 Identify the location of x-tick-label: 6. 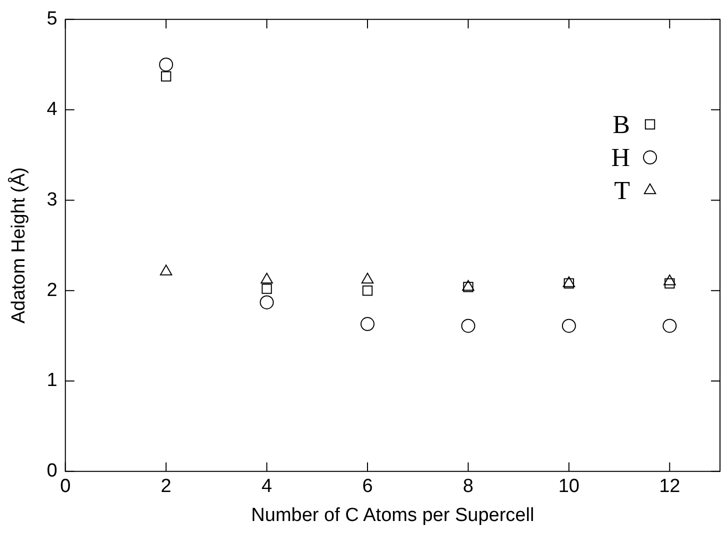
(367, 487).